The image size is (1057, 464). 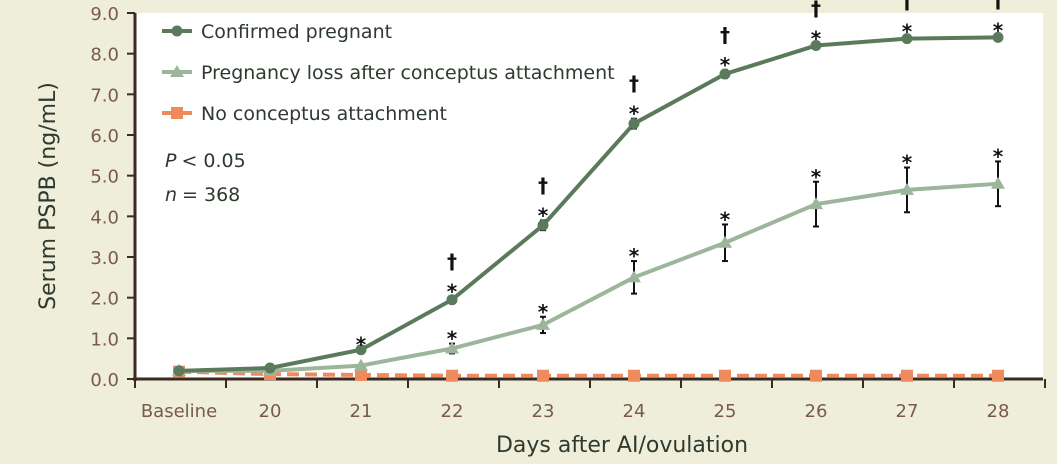 What do you see at coordinates (104, 177) in the screenshot?
I see `y-tick-label: 5.0` at bounding box center [104, 177].